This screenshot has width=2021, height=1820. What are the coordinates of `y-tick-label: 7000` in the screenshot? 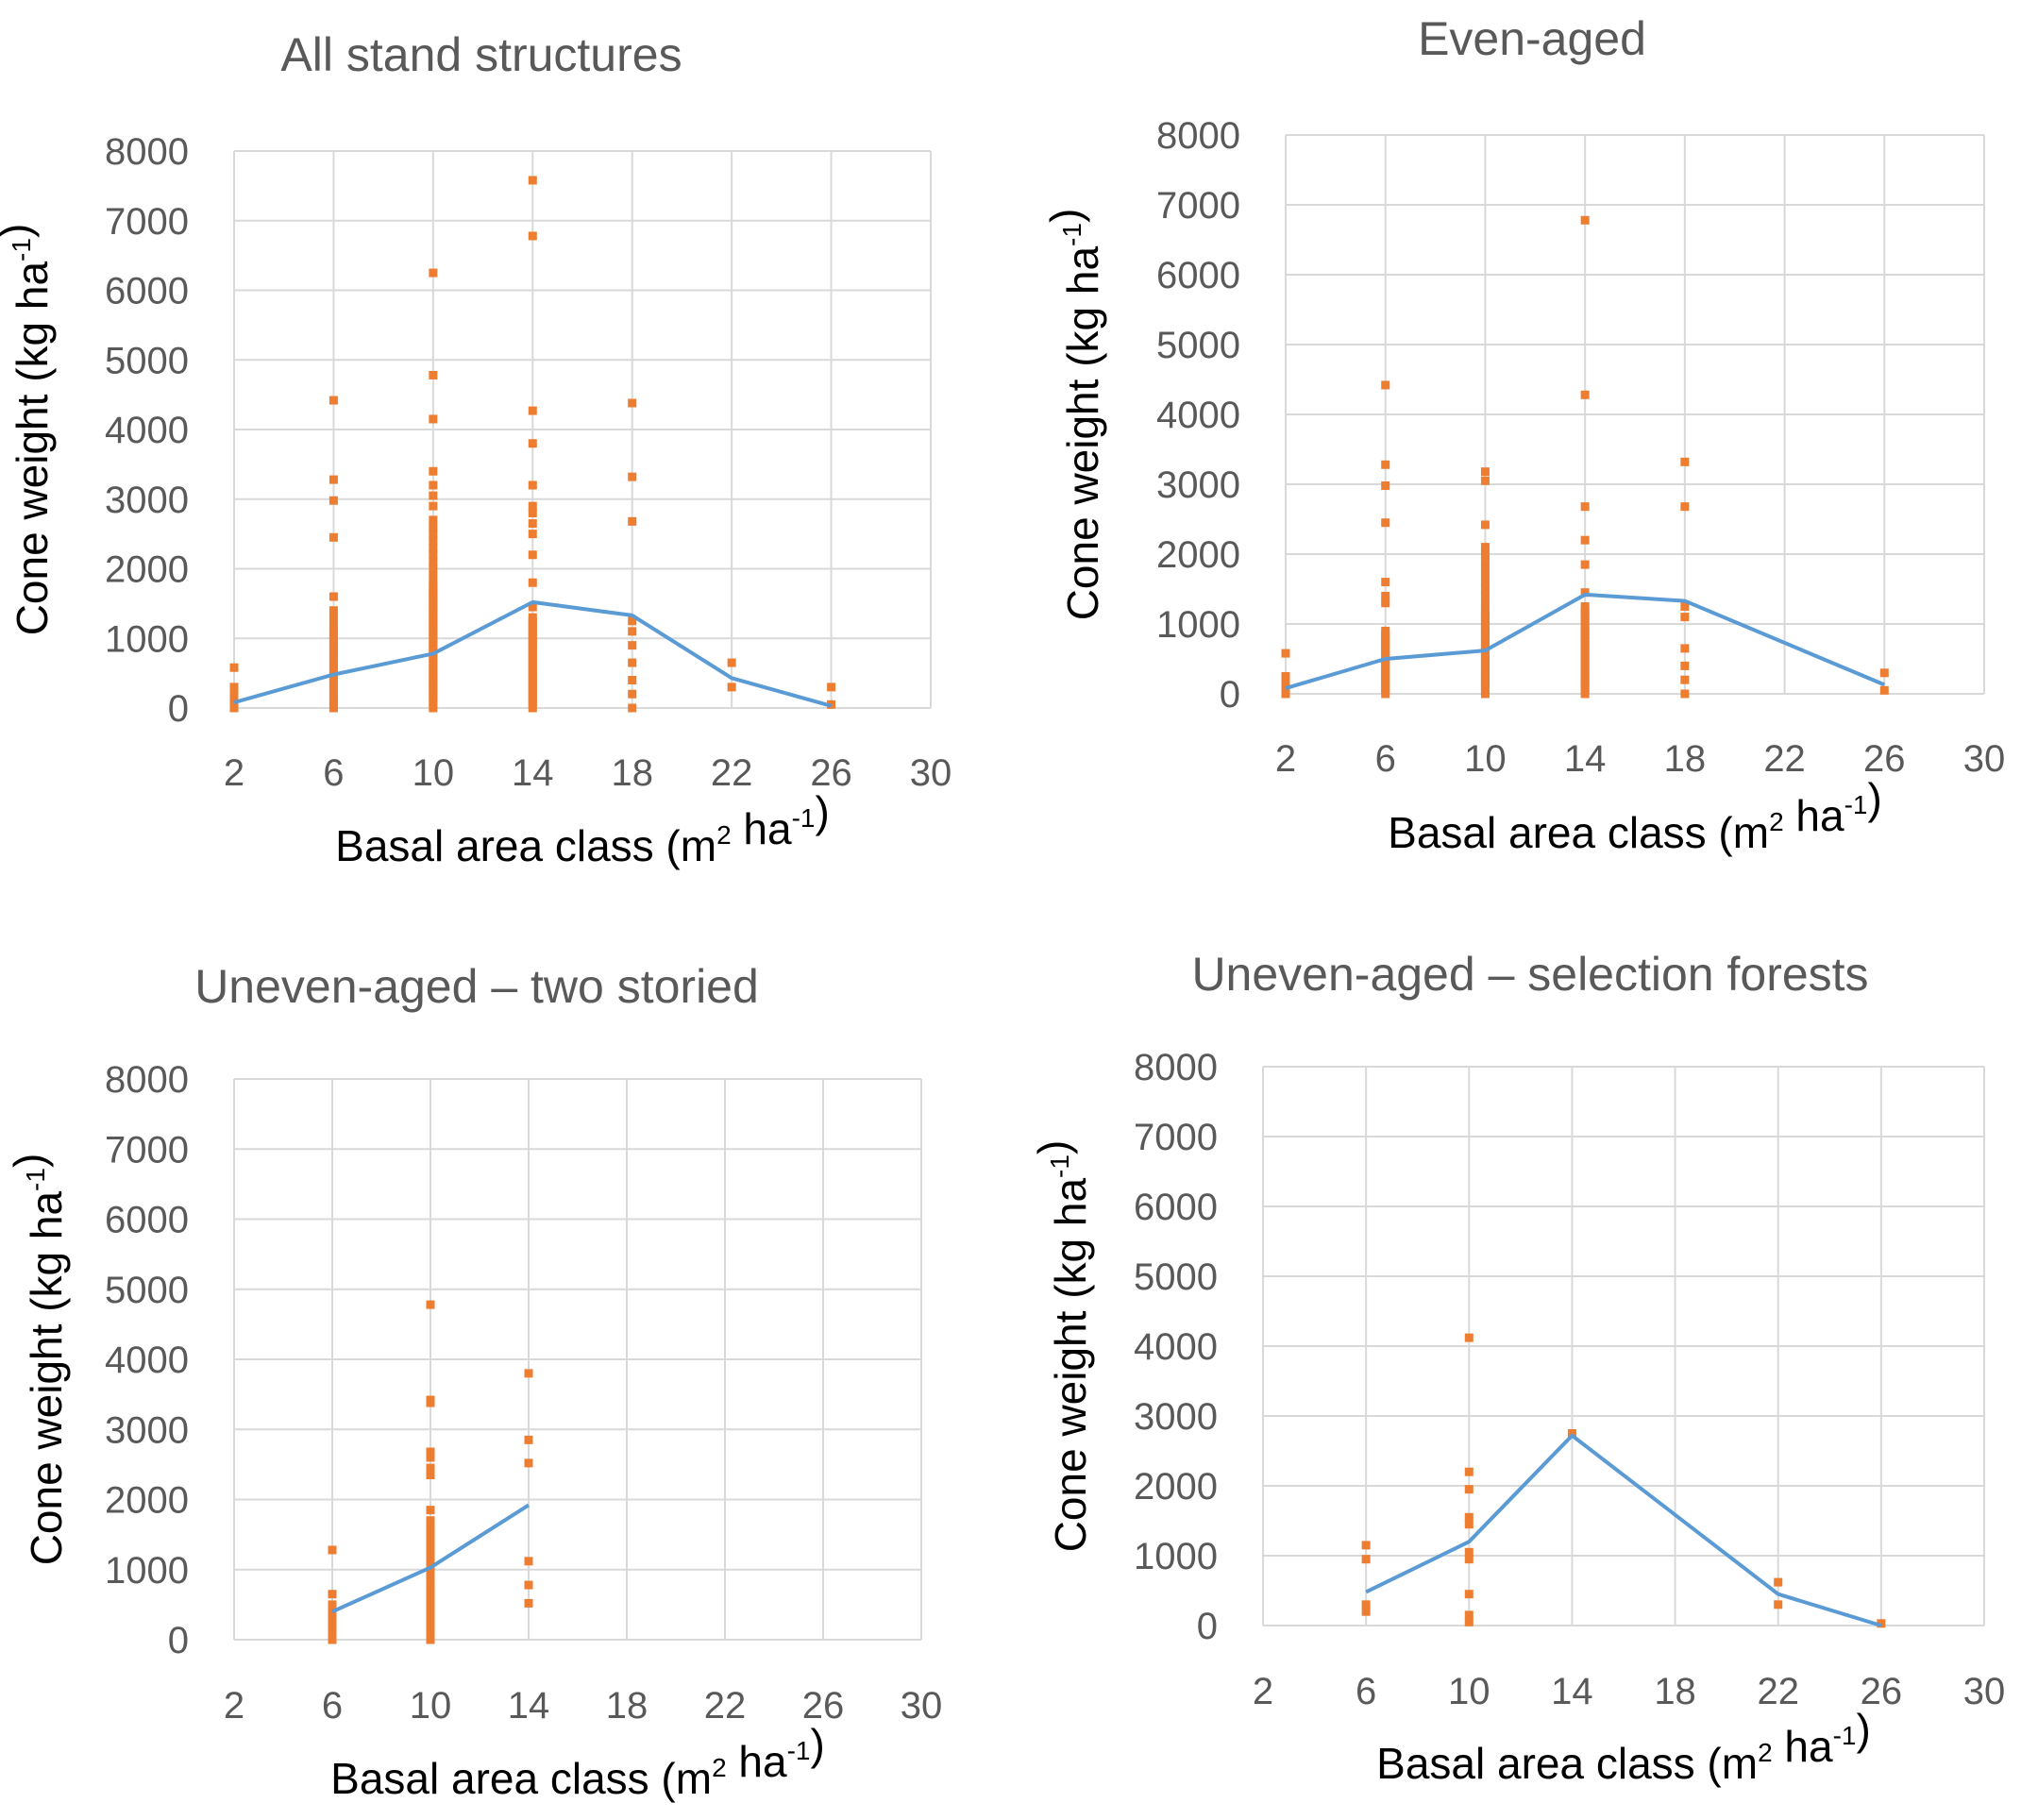 It's located at (147, 222).